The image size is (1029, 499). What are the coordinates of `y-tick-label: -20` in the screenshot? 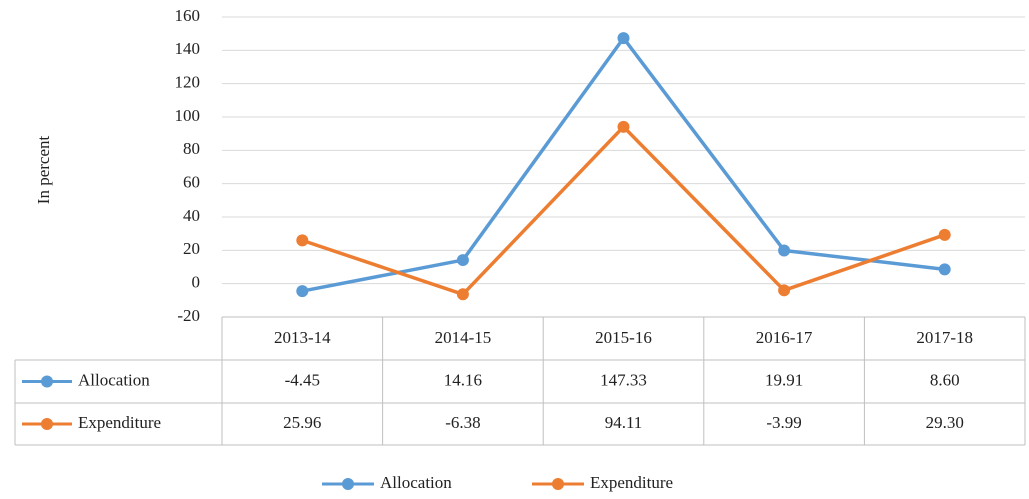 It's located at (188, 315).